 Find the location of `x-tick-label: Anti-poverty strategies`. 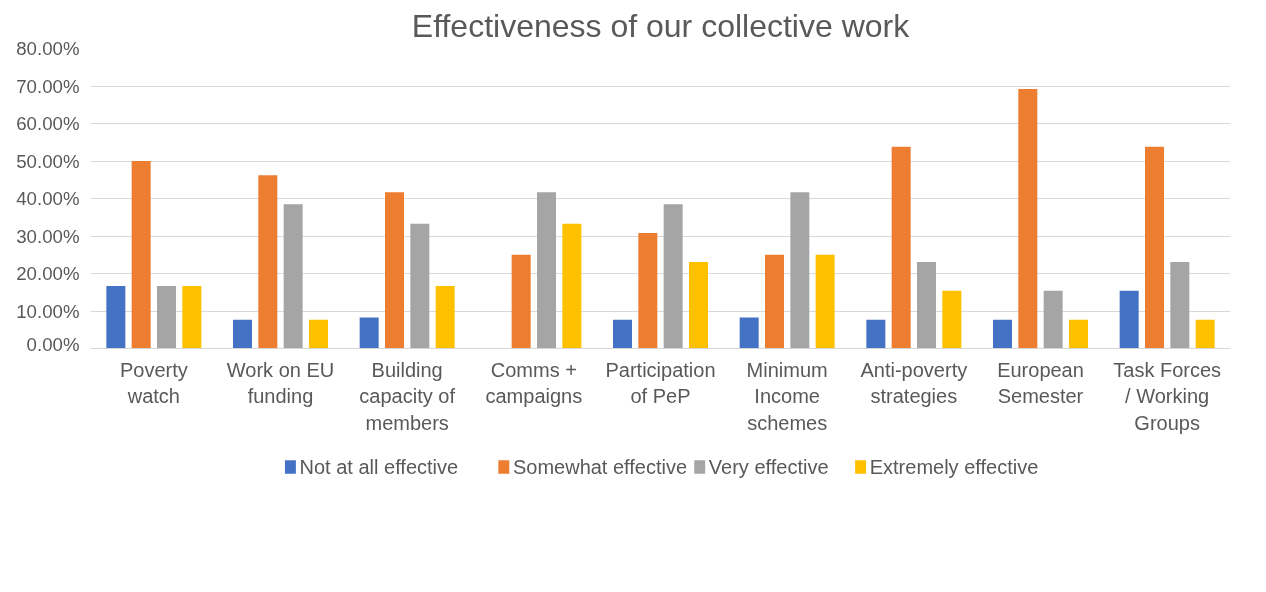

x-tick-label: Anti-poverty strategies is located at coordinates (914, 383).